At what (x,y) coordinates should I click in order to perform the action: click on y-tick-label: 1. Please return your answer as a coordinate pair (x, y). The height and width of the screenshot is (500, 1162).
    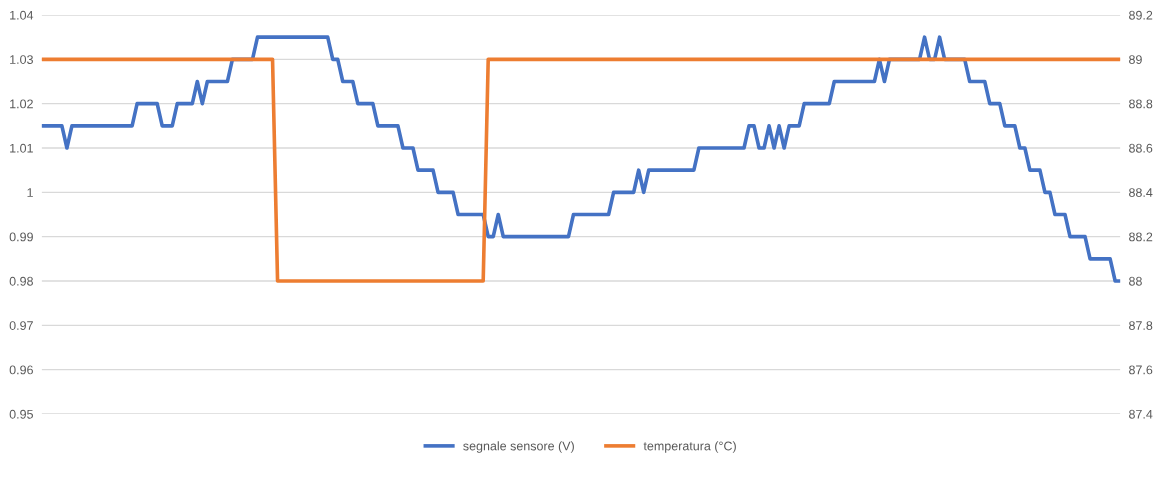
    Looking at the image, I should click on (30, 192).